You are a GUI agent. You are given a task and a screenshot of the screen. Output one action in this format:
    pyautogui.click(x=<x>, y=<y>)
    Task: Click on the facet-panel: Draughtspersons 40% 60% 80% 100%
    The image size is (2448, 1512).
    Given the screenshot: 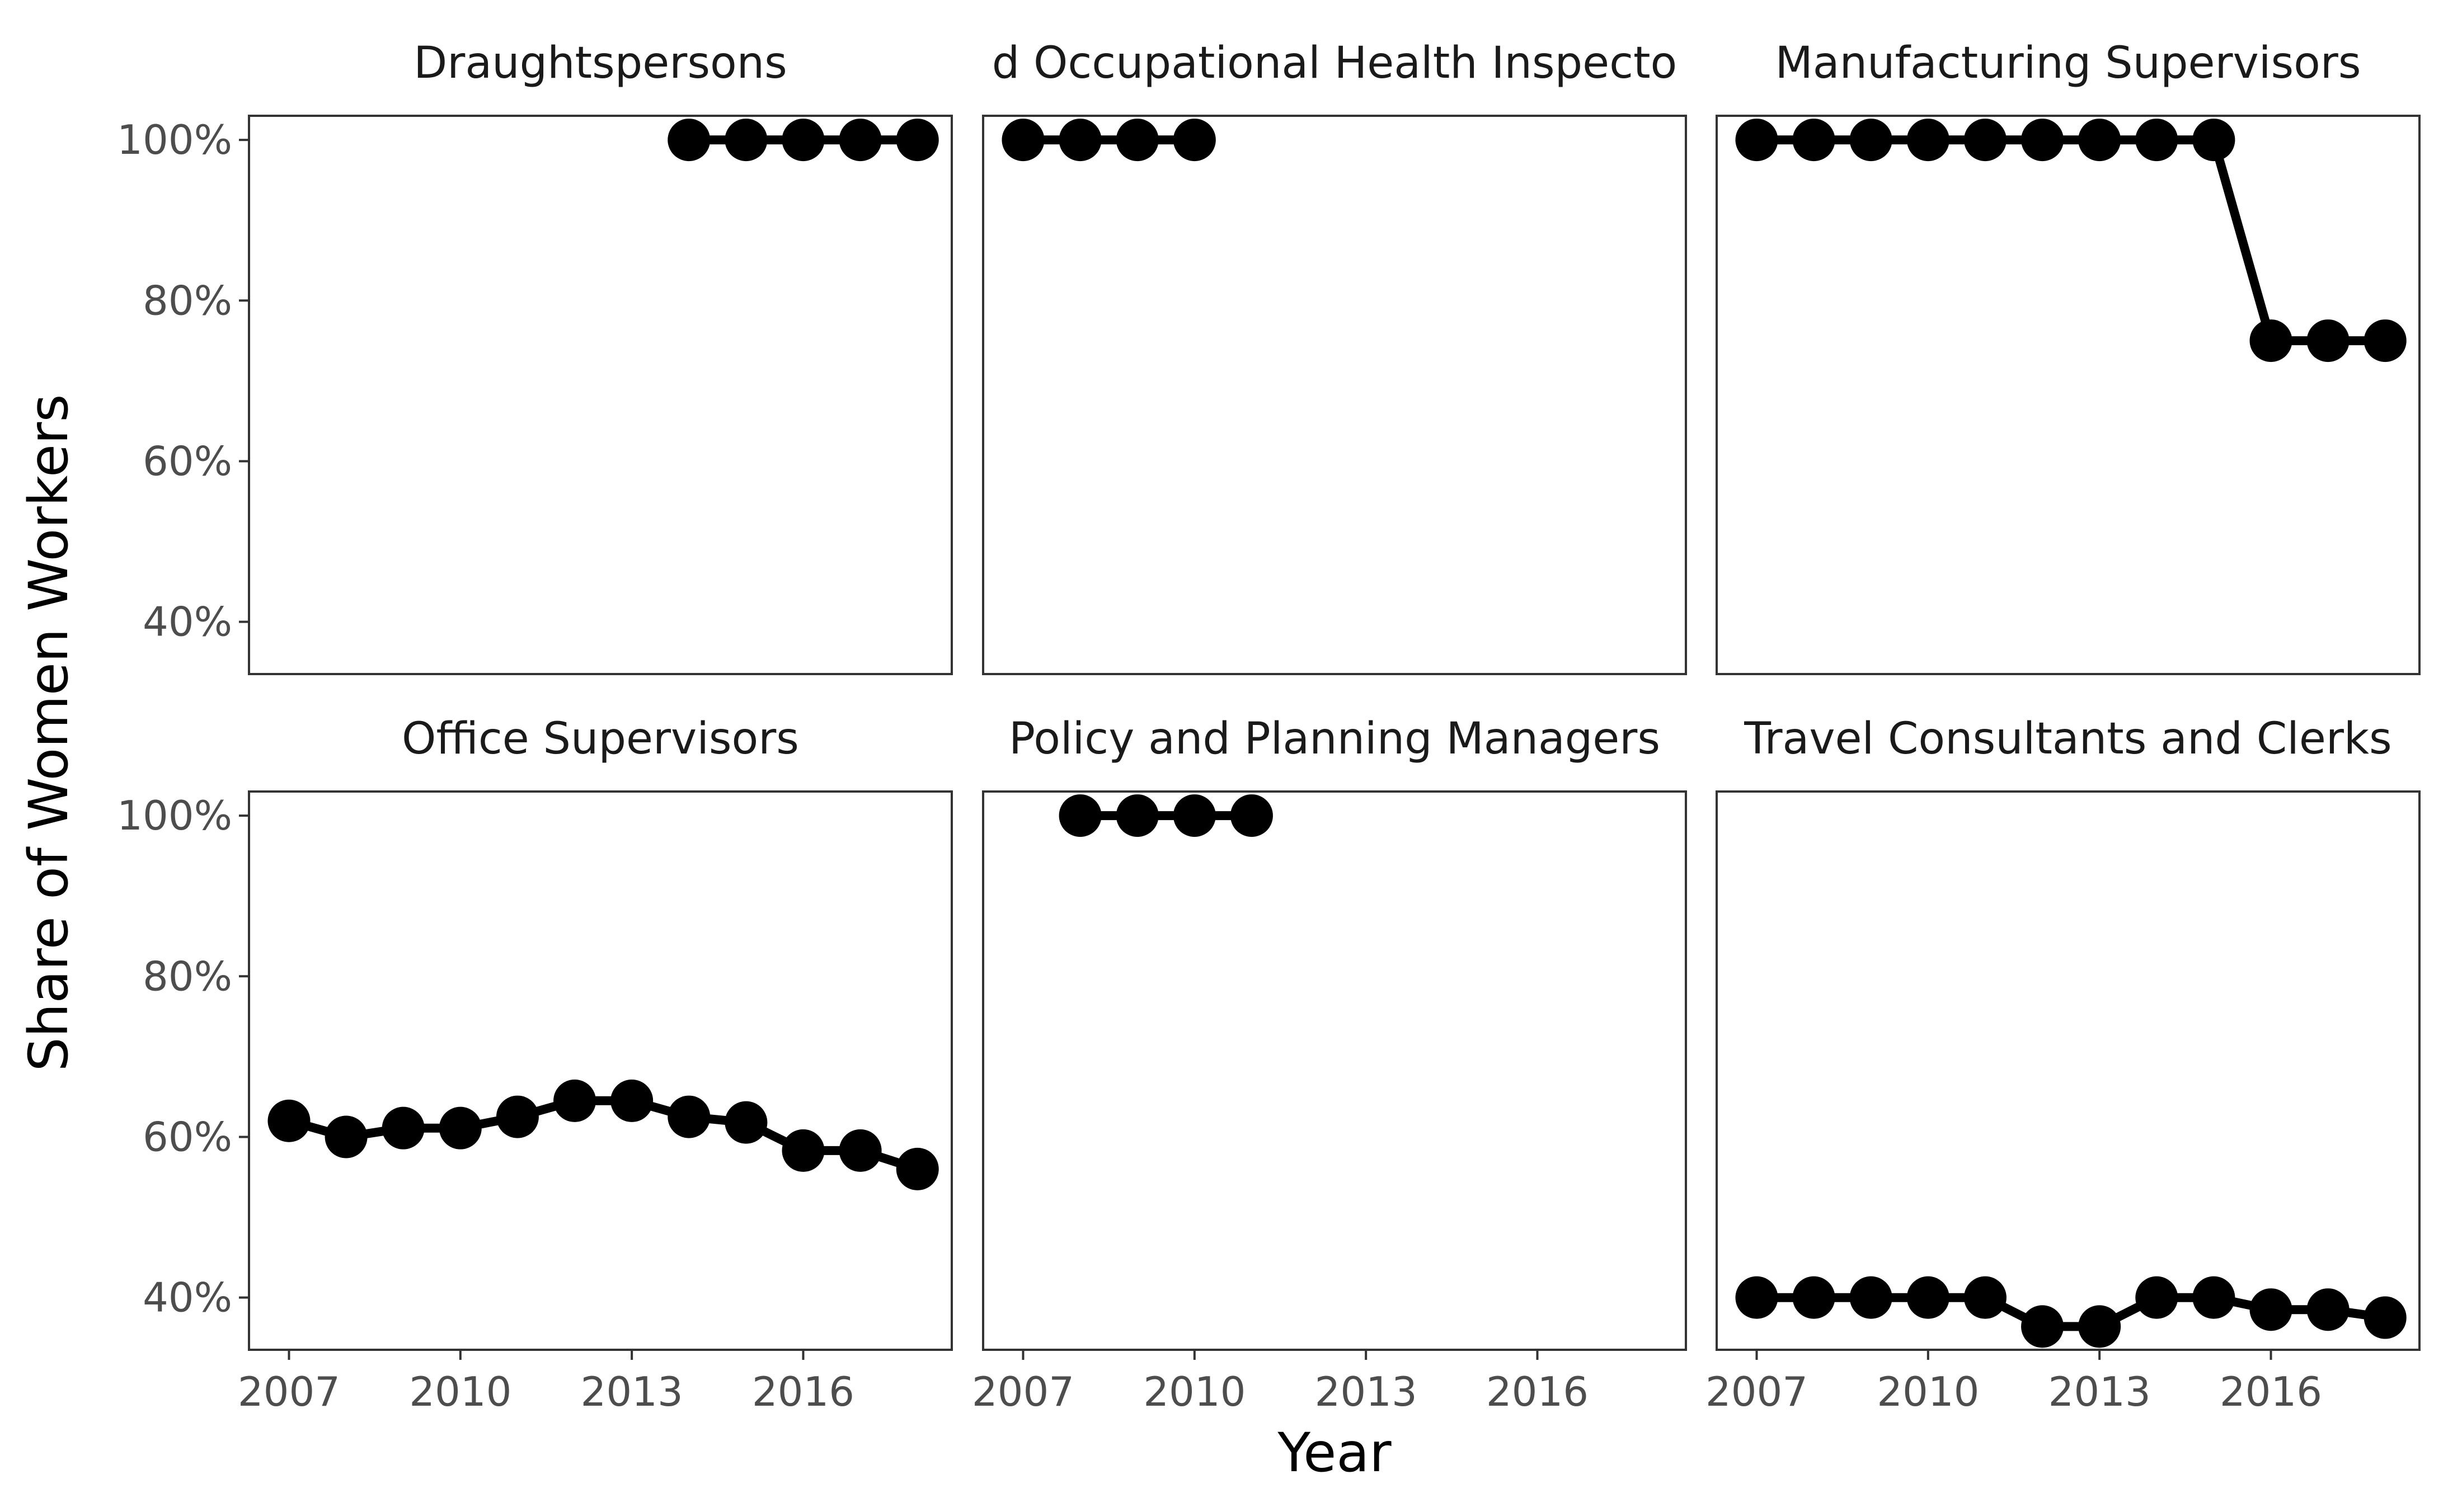 What is the action you would take?
    pyautogui.click(x=535, y=357)
    